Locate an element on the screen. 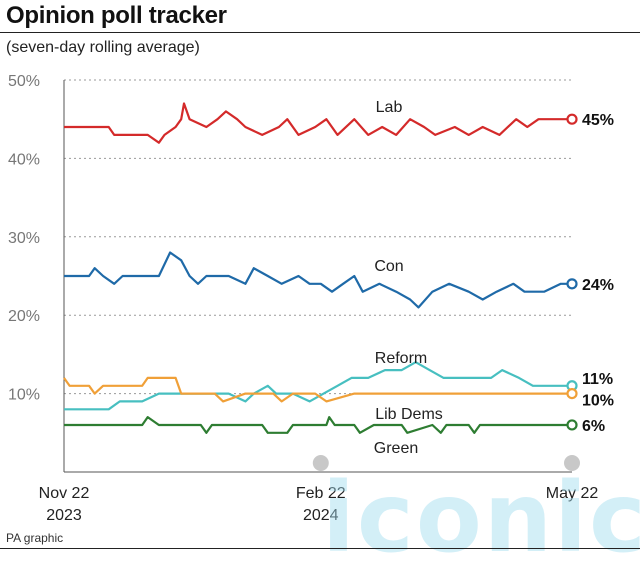 Image resolution: width=640 pixels, height=574 pixels. header-rule is located at coordinates (320, 32).